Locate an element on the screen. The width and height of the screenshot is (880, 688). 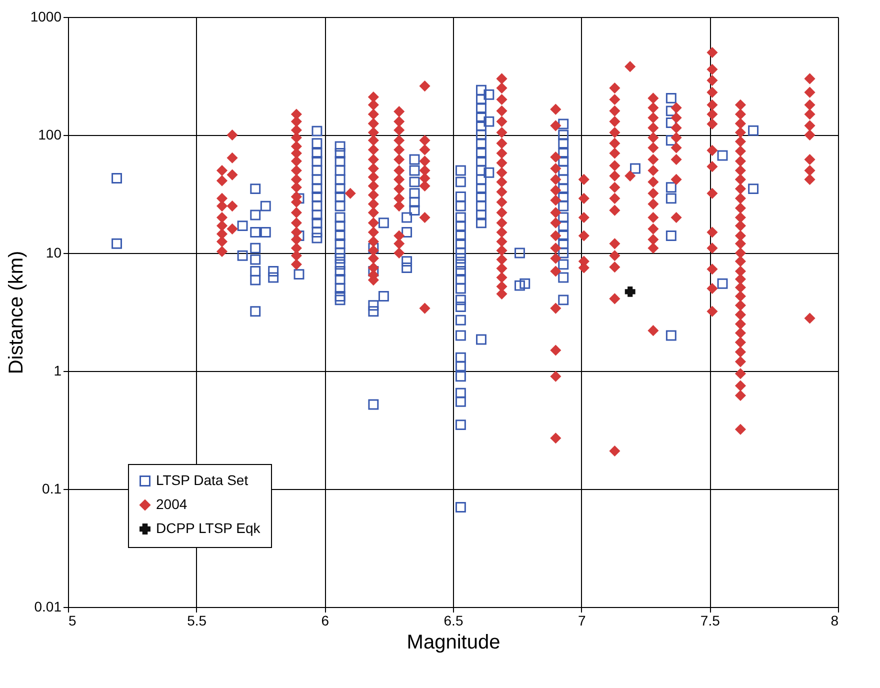
x-tick-label: 7.5 is located at coordinates (710, 620).